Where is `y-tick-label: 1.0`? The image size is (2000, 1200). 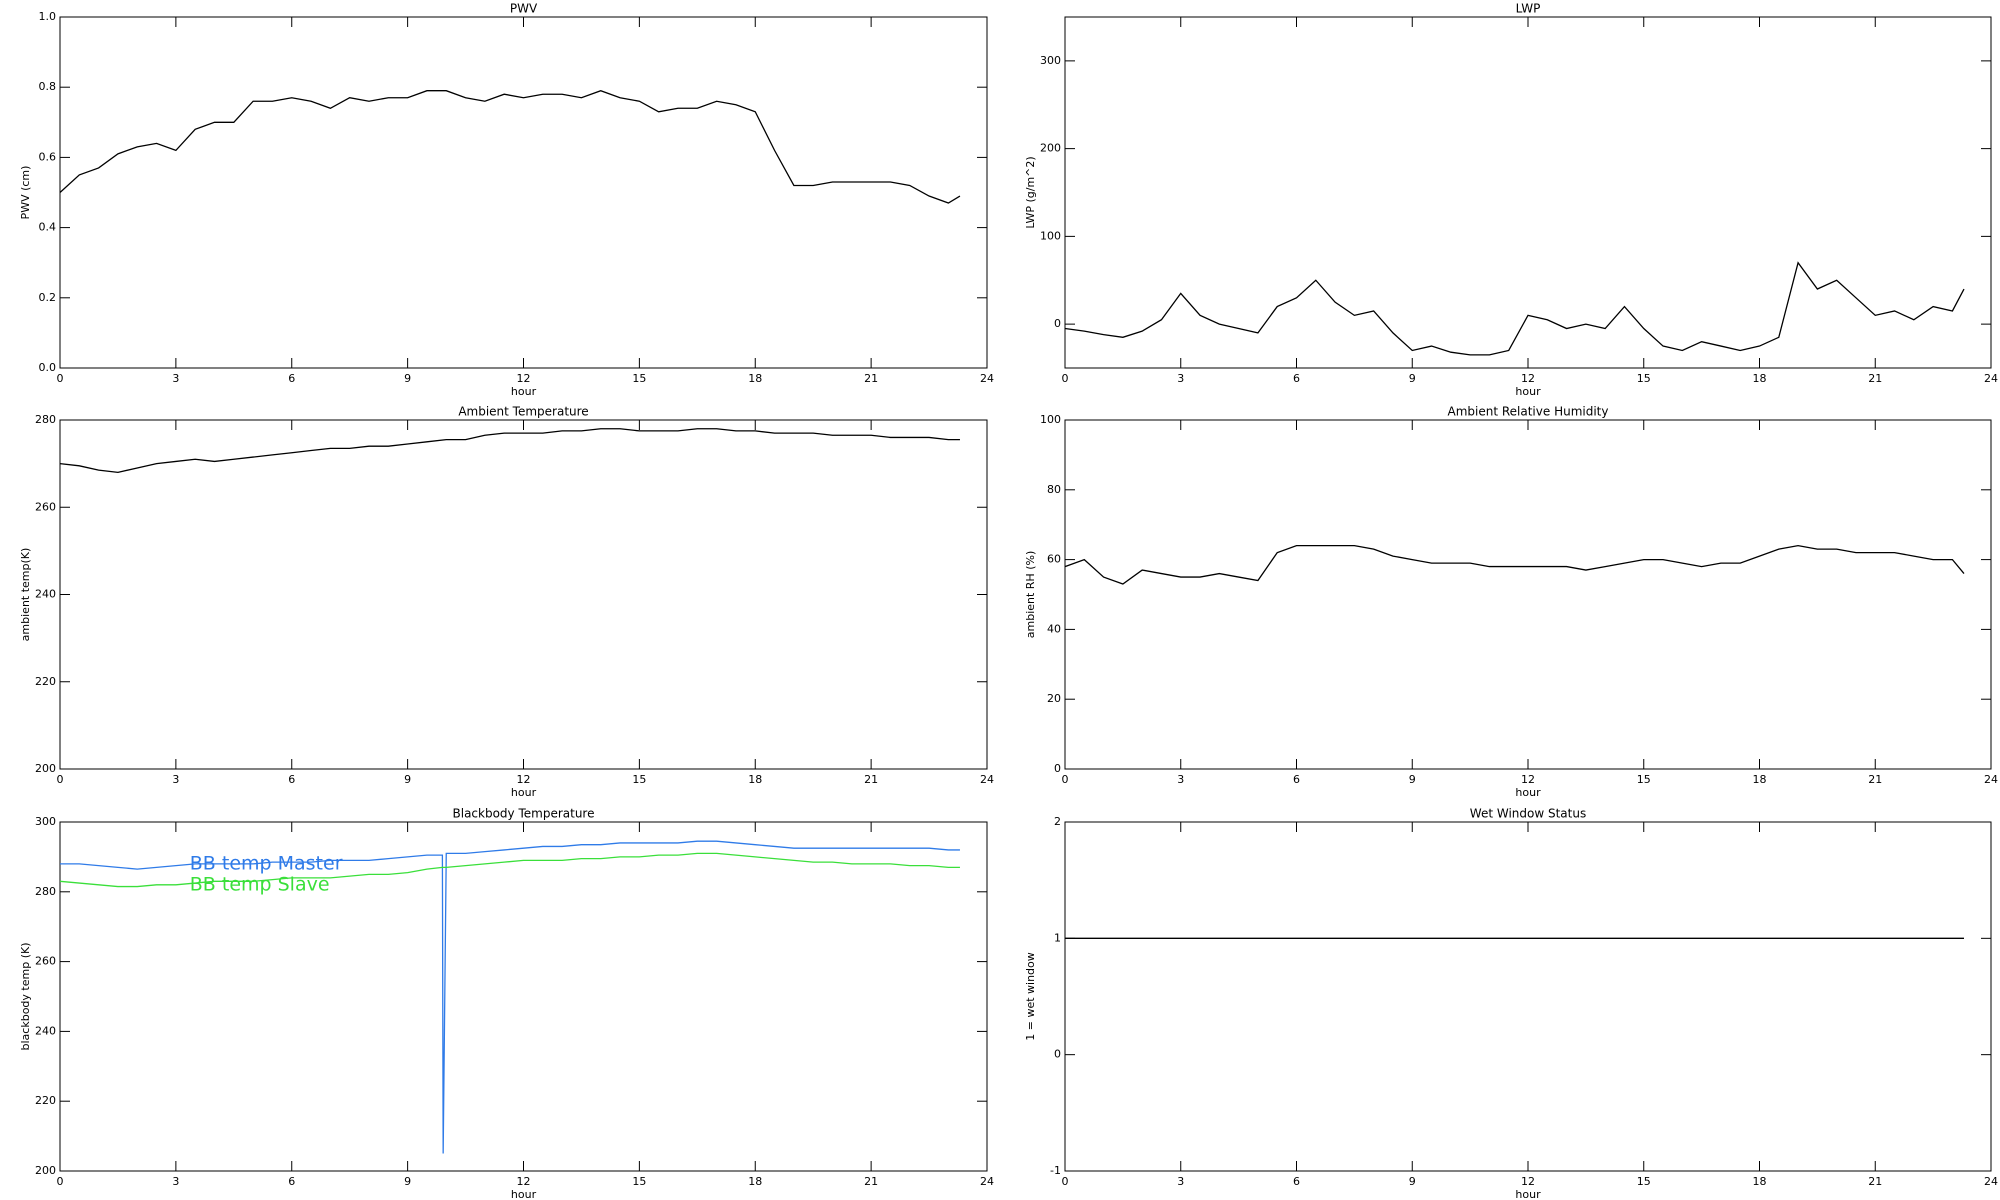 y-tick-label: 1.0 is located at coordinates (48, 16).